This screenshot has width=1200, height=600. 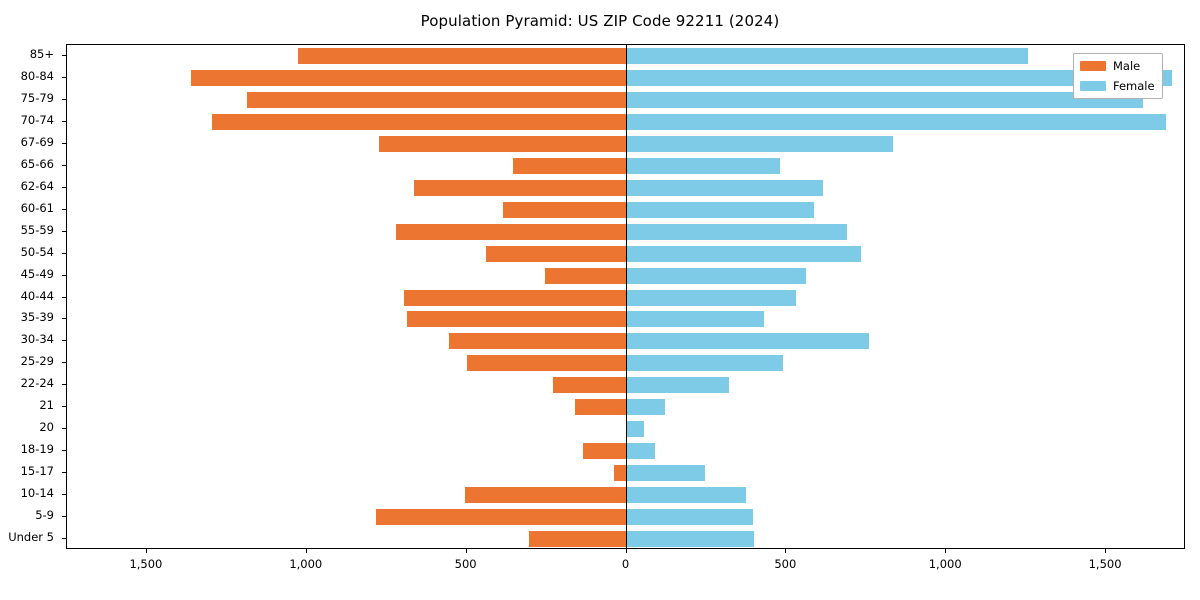 I want to click on x-axis-tick-label: 0, so click(x=625, y=564).